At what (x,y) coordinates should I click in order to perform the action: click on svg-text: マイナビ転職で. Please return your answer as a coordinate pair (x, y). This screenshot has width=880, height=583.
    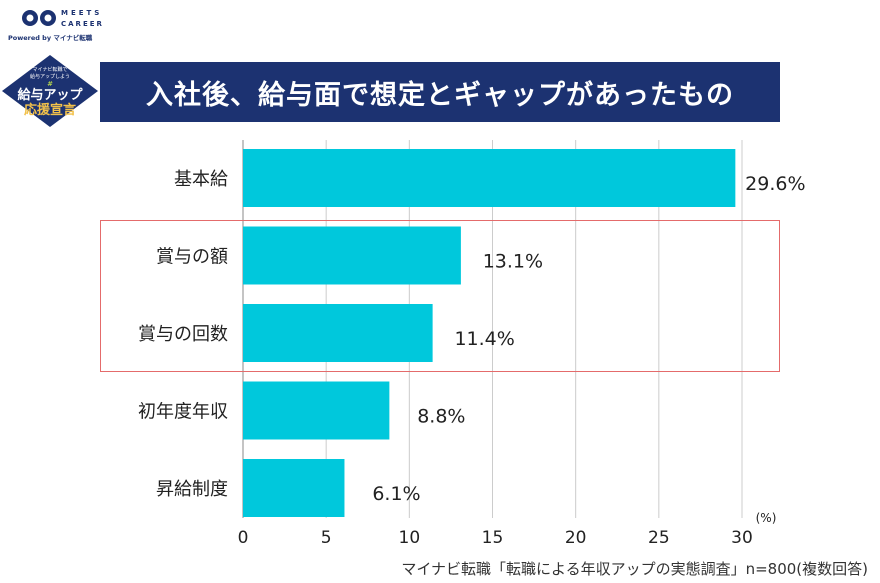
    Looking at the image, I should click on (50, 69).